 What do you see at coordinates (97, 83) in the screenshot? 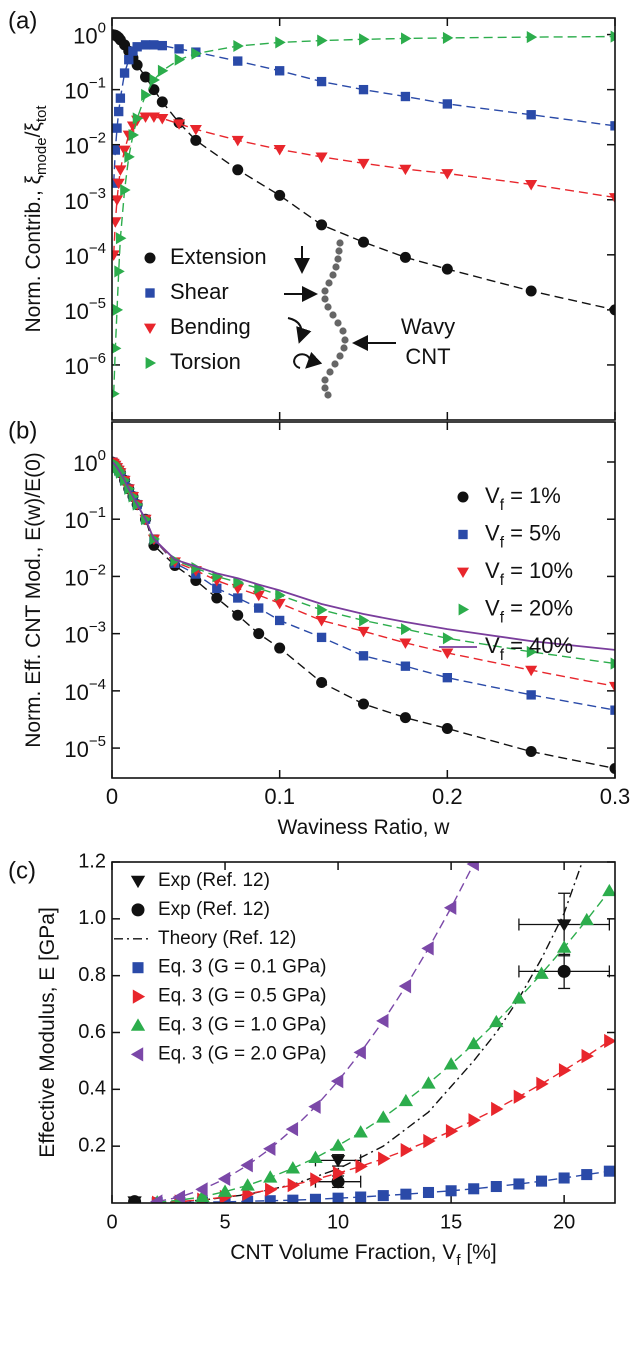
I see `y-tick-label-part: −1` at bounding box center [97, 83].